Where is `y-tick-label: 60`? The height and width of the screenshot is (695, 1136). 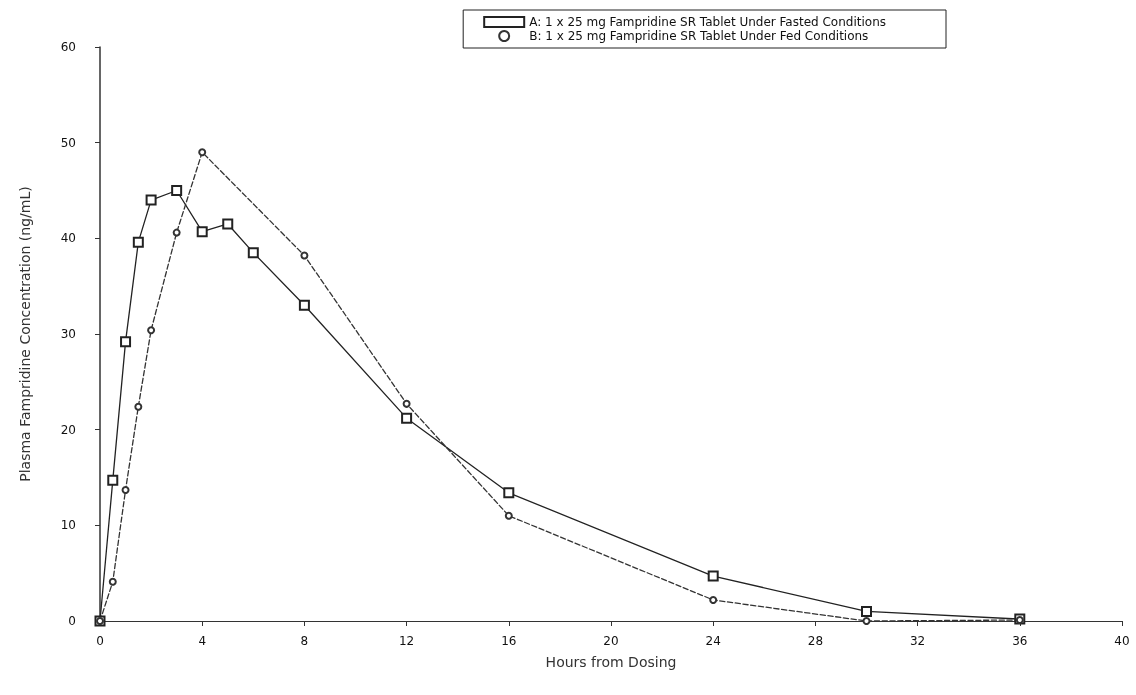 y-tick-label: 60 is located at coordinates (68, 47).